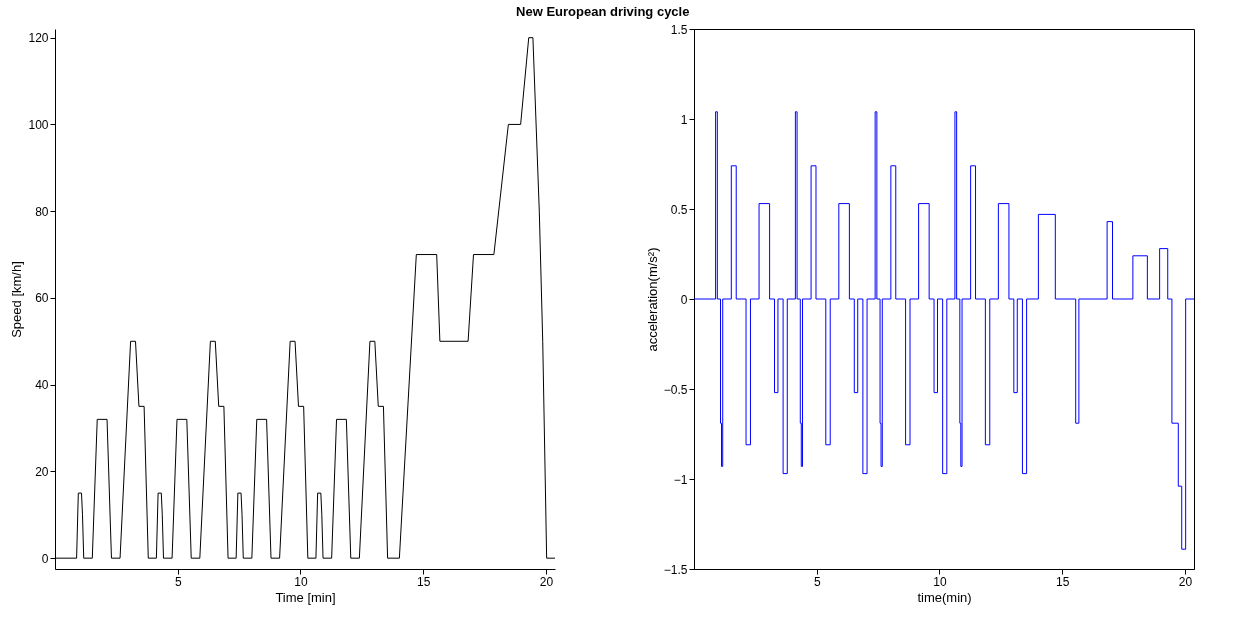 The height and width of the screenshot is (619, 1252). I want to click on y-tick-label: 100, so click(38, 124).